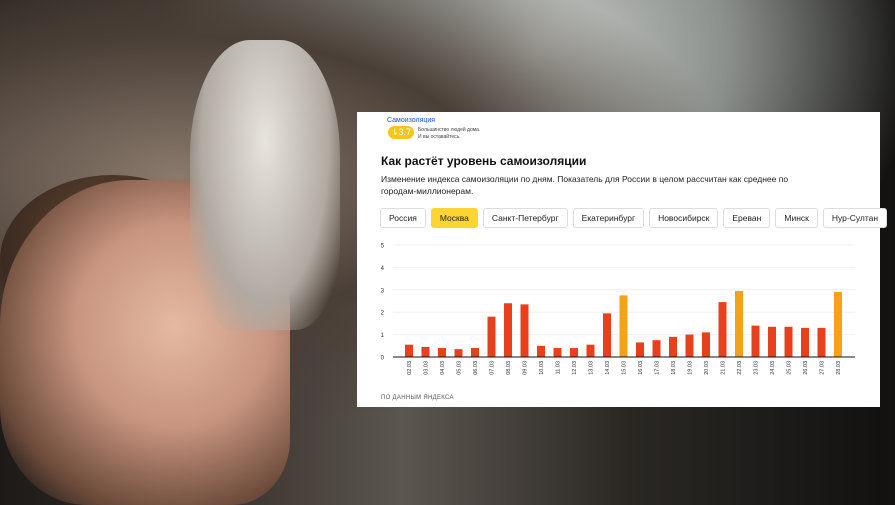 This screenshot has width=895, height=505. I want to click on score-value: 3.7, so click(405, 132).